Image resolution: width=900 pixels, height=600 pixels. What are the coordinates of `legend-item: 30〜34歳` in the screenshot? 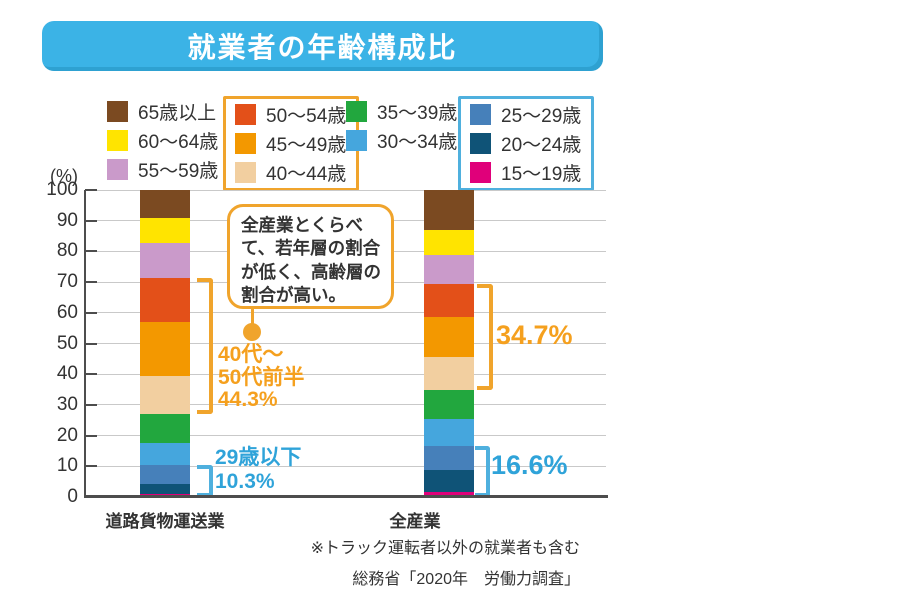 It's located at (402, 141).